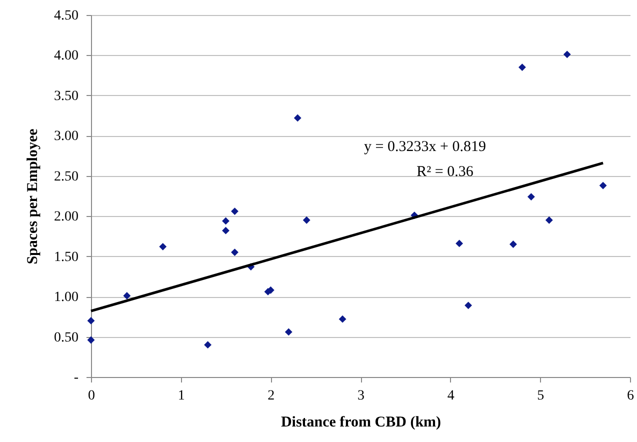 The image size is (637, 442). What do you see at coordinates (66, 16) in the screenshot?
I see `y-tick-label: 4.50` at bounding box center [66, 16].